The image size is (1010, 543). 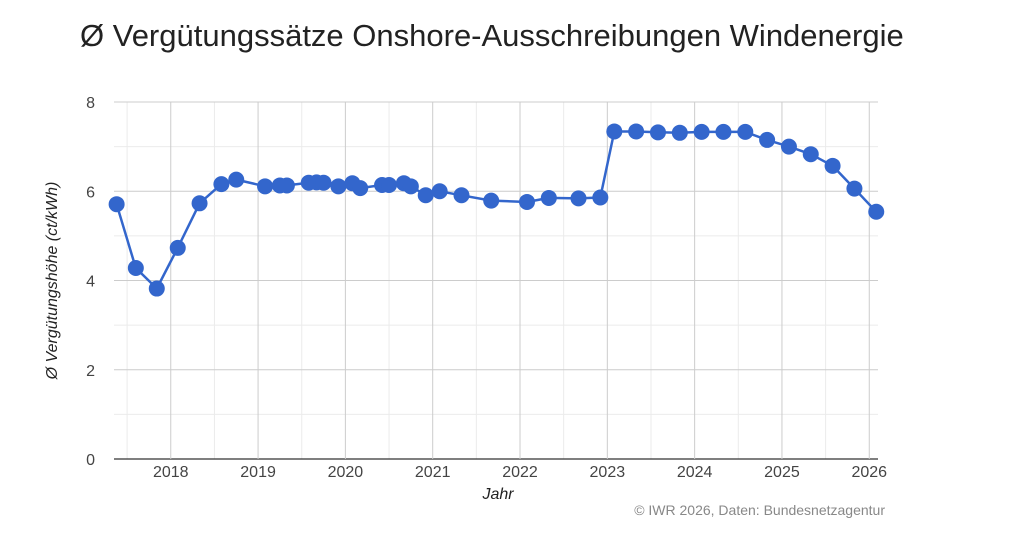 What do you see at coordinates (90, 103) in the screenshot?
I see `y-tick-label: 8` at bounding box center [90, 103].